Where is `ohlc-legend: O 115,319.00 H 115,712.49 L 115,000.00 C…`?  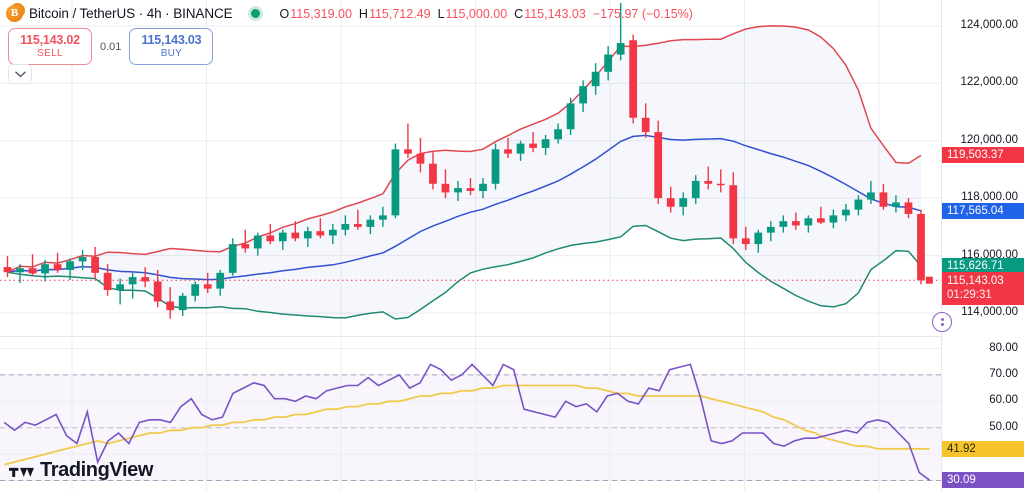
ohlc-legend: O 115,319.00 H 115,712.49 L 115,000.00 C… is located at coordinates (486, 14).